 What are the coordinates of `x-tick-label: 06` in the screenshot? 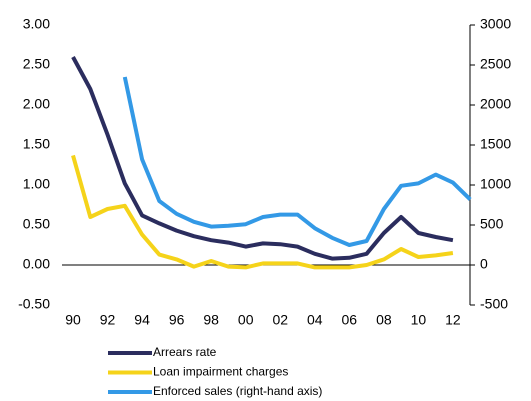 It's located at (350, 320).